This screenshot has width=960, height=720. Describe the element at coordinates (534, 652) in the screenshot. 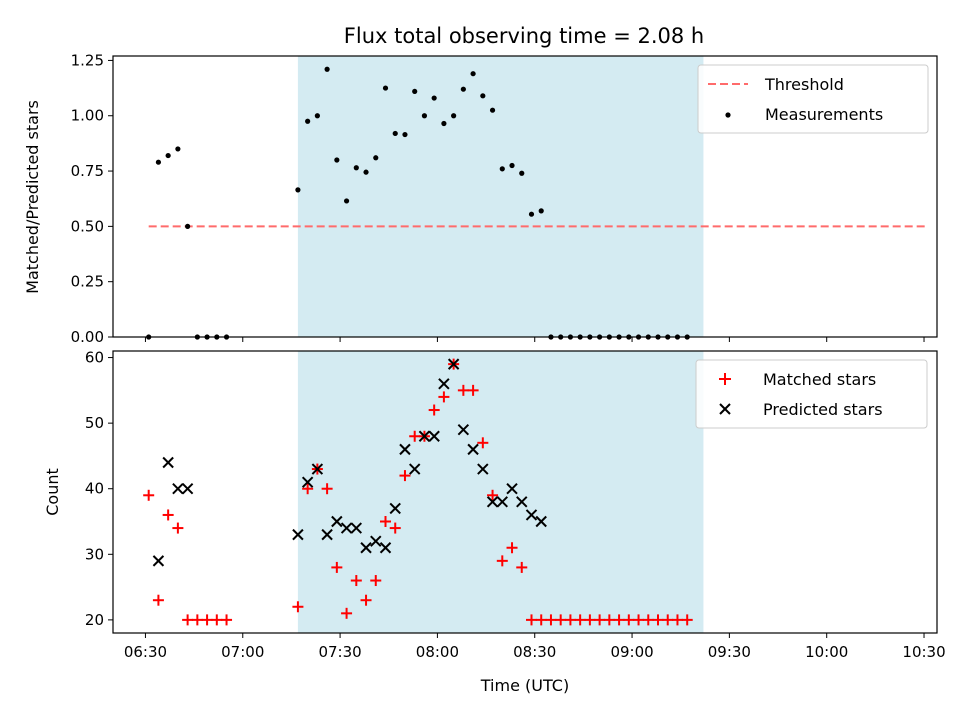

I see `x-tick-label: 08:30` at that location.